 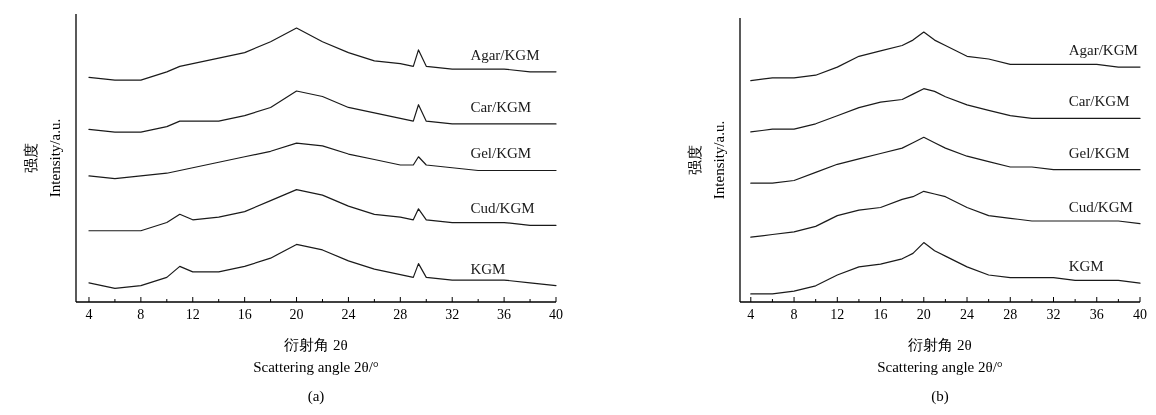 What do you see at coordinates (316, 396) in the screenshot?
I see `text: (a)` at bounding box center [316, 396].